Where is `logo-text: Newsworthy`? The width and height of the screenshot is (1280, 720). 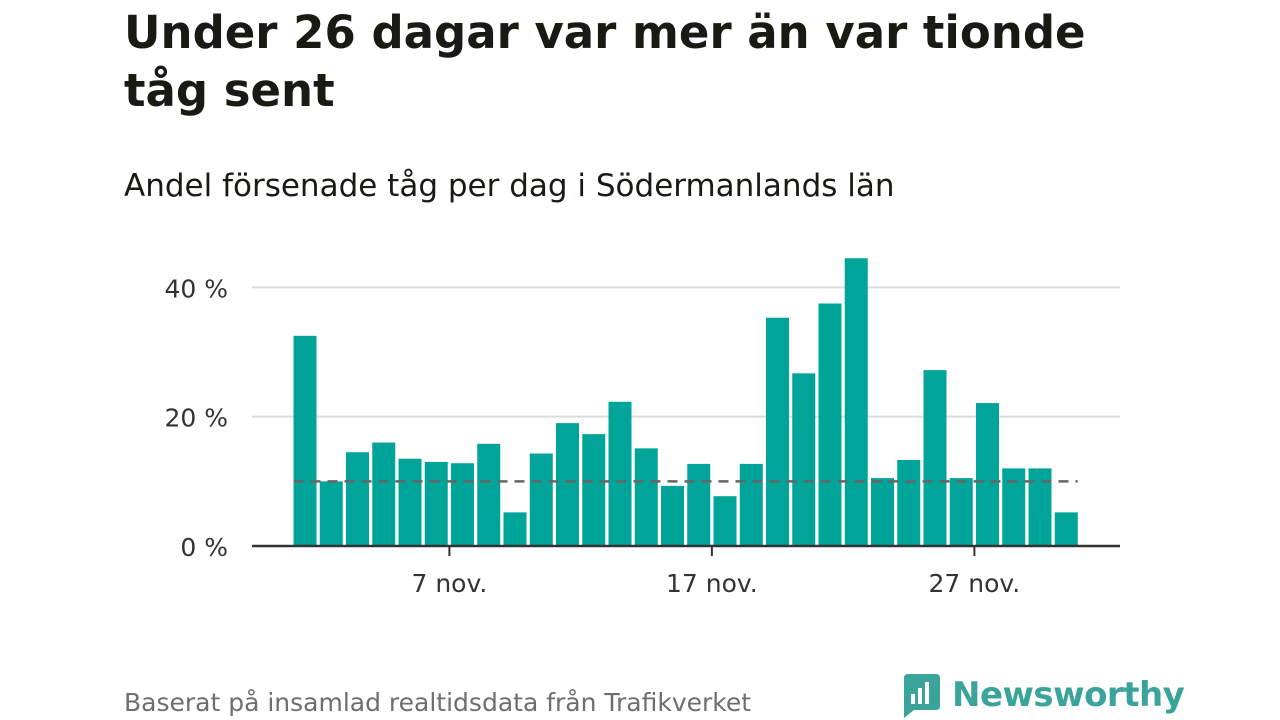
logo-text: Newsworthy is located at coordinates (1068, 695).